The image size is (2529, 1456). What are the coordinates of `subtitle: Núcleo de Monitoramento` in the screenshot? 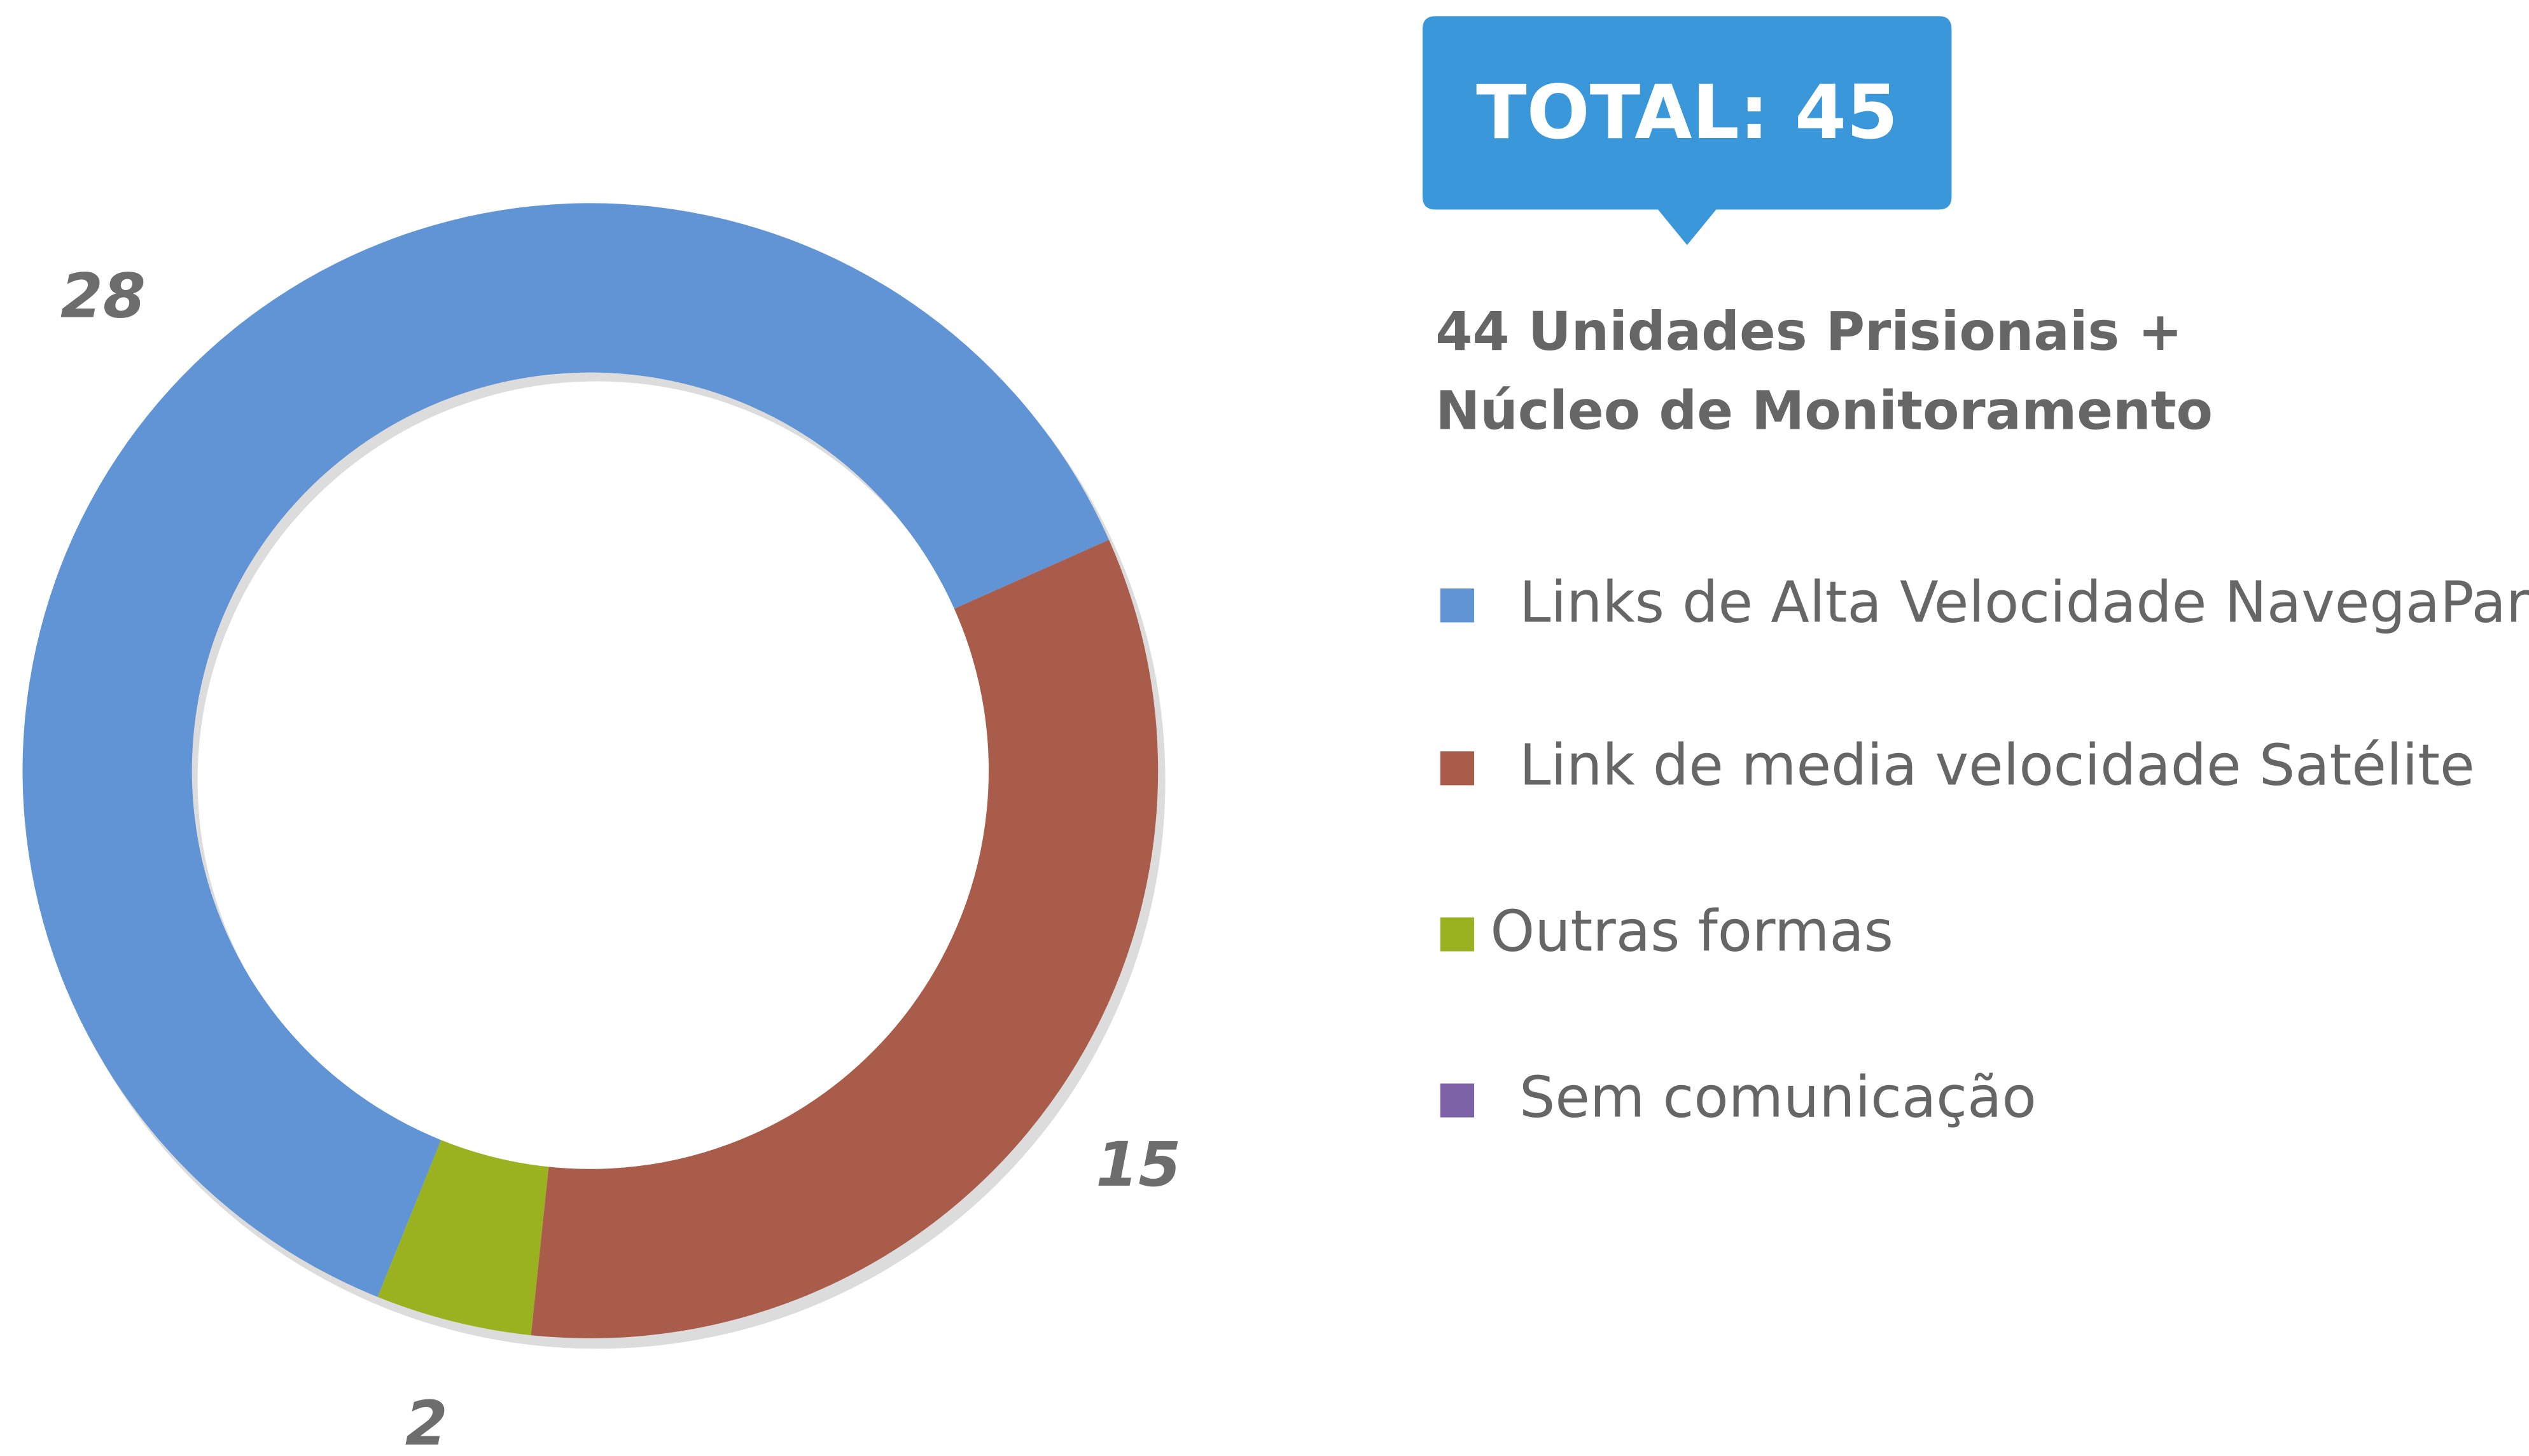 It's located at (1824, 410).